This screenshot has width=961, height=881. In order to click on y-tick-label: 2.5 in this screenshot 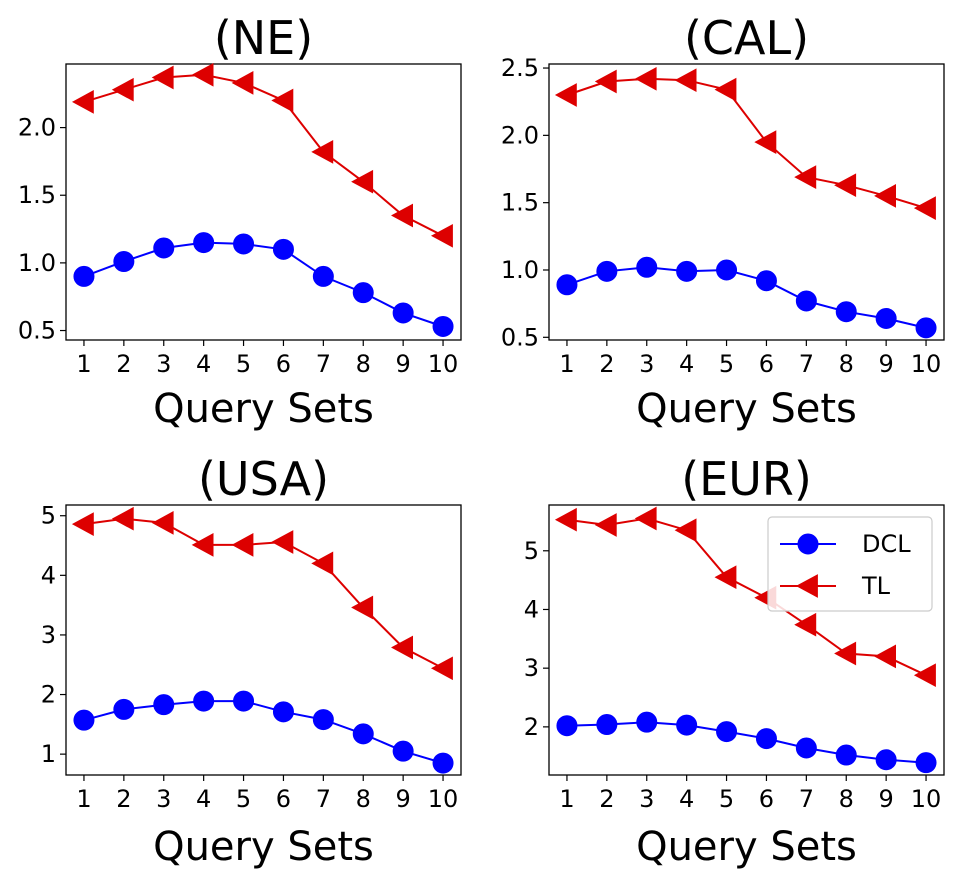, I will do `click(520, 68)`.